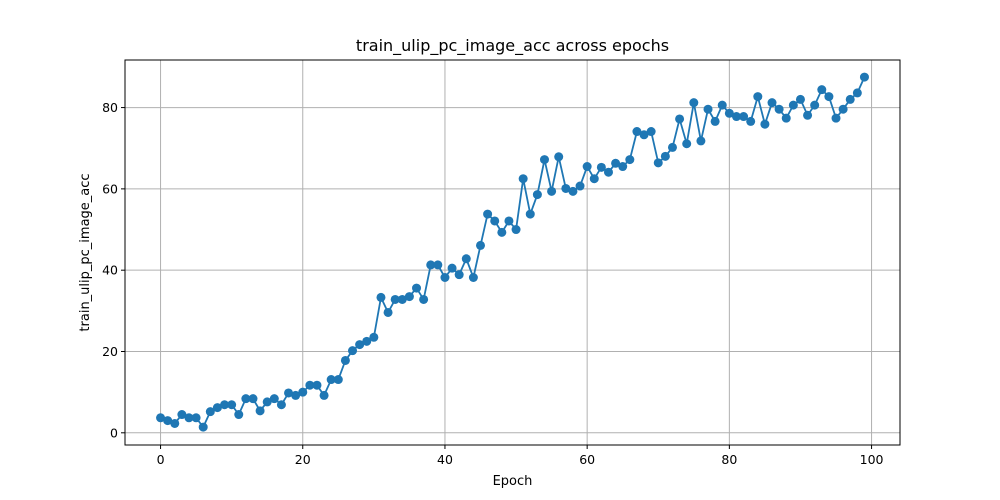 The image size is (1000, 500). Describe the element at coordinates (114, 432) in the screenshot. I see `y-tick-label: 0` at that location.